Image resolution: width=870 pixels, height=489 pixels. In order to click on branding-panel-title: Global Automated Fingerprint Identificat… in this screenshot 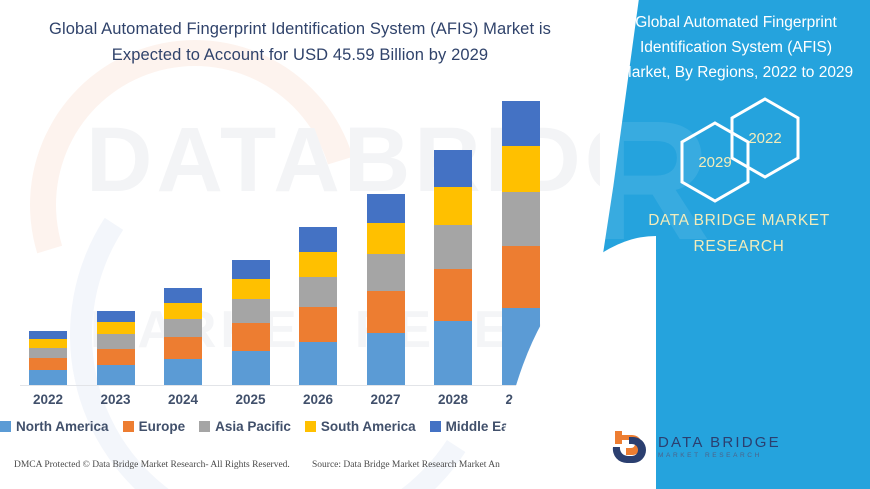, I will do `click(736, 47)`.